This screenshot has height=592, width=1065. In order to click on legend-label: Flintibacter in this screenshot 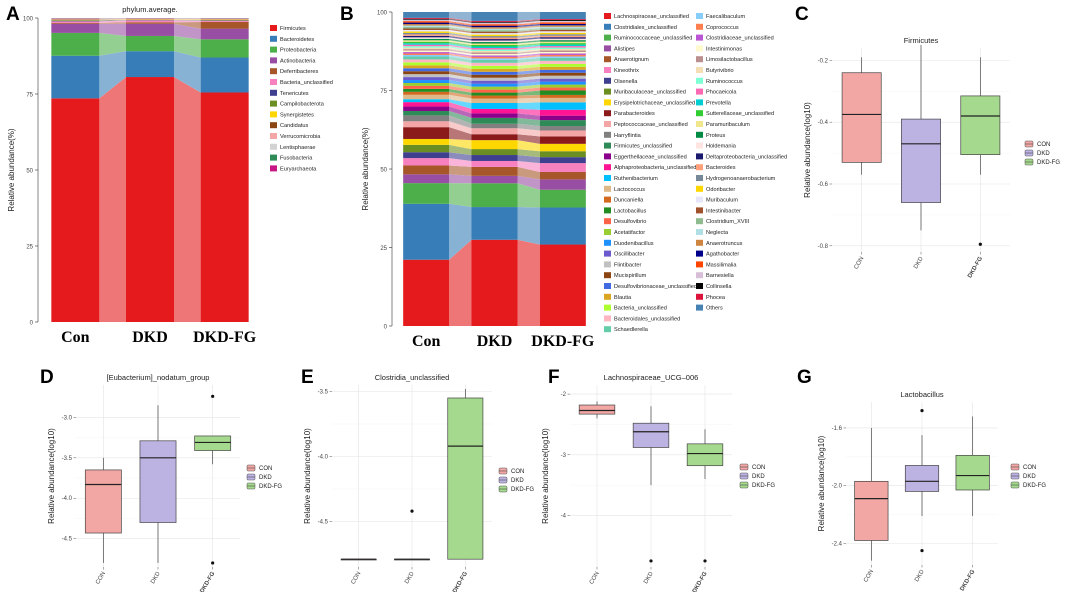, I will do `click(627, 265)`.